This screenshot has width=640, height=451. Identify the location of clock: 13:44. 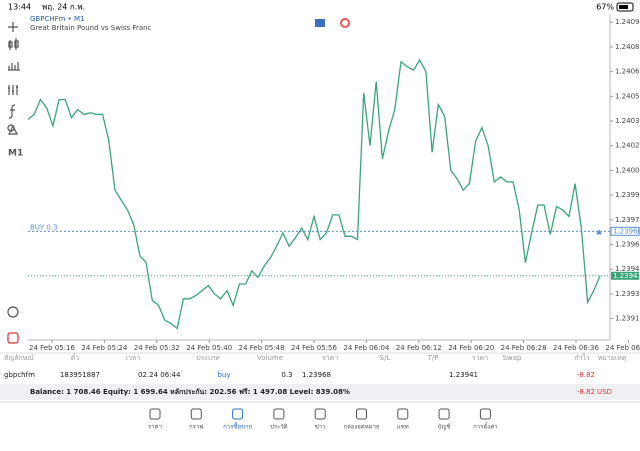
(19, 7).